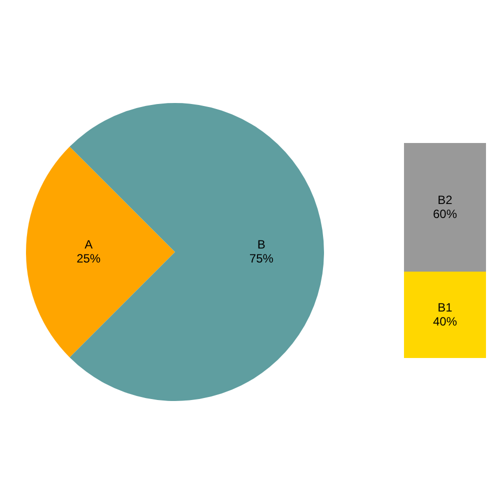  What do you see at coordinates (88, 244) in the screenshot?
I see `slice-label: A` at bounding box center [88, 244].